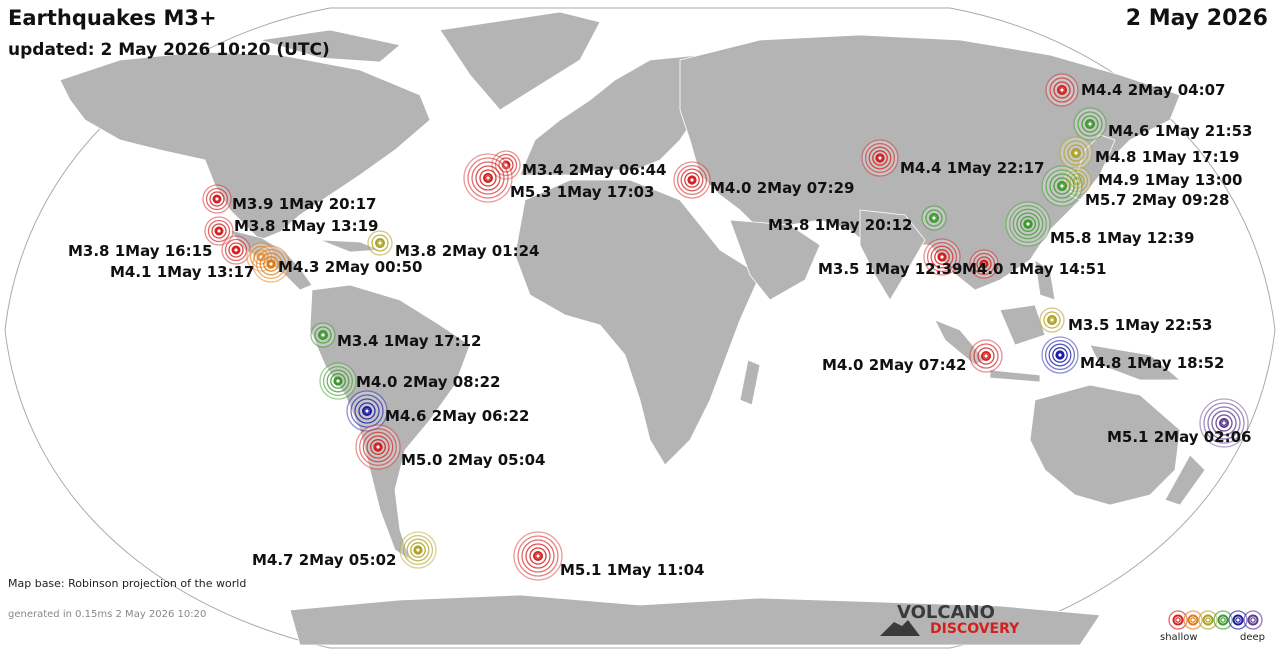 This screenshot has width=1280, height=658. What do you see at coordinates (140, 251) in the screenshot?
I see `quake-label: M3.8 1May 16:15` at bounding box center [140, 251].